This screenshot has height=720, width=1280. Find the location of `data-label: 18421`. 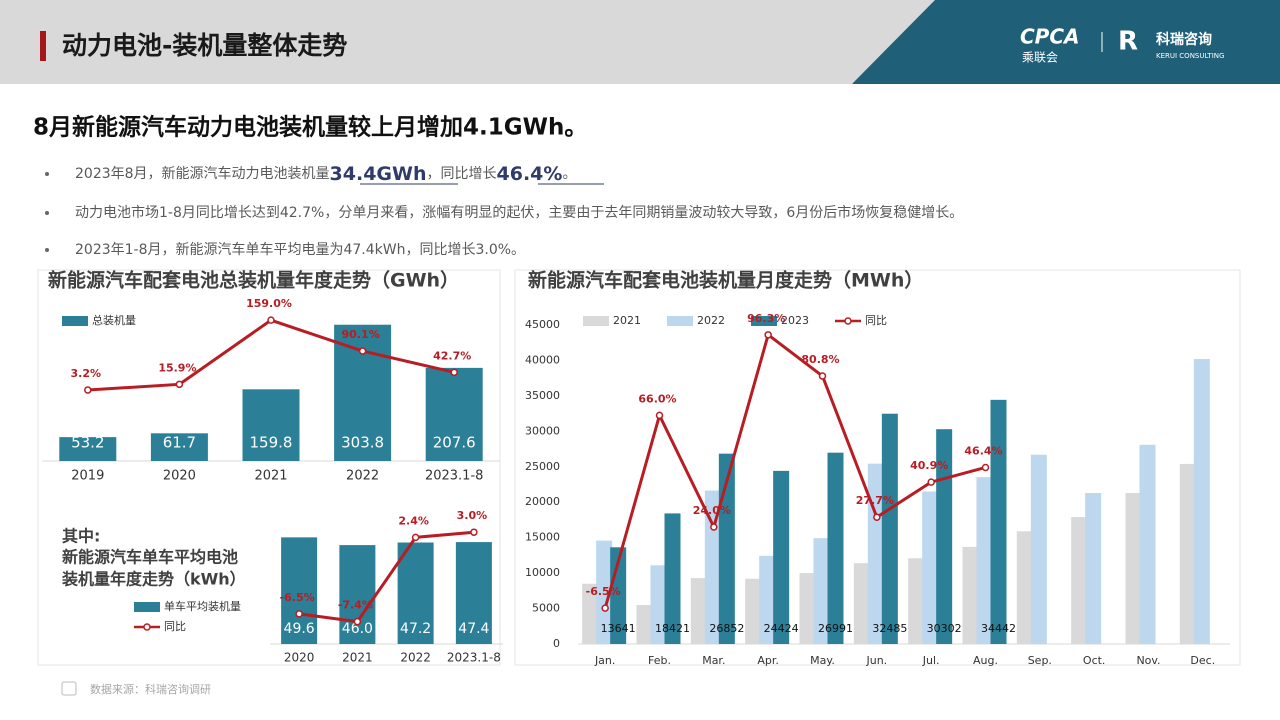

data-label: 18421 is located at coordinates (672, 628).